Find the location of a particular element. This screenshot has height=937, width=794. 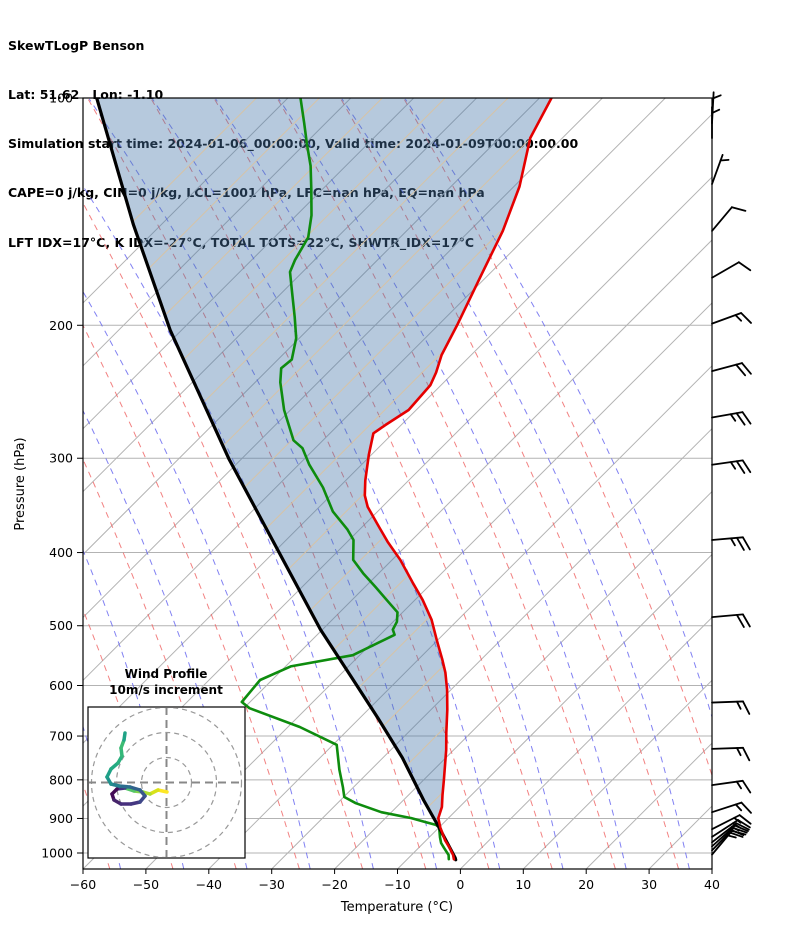

inset-ring is located at coordinates (166, 782).